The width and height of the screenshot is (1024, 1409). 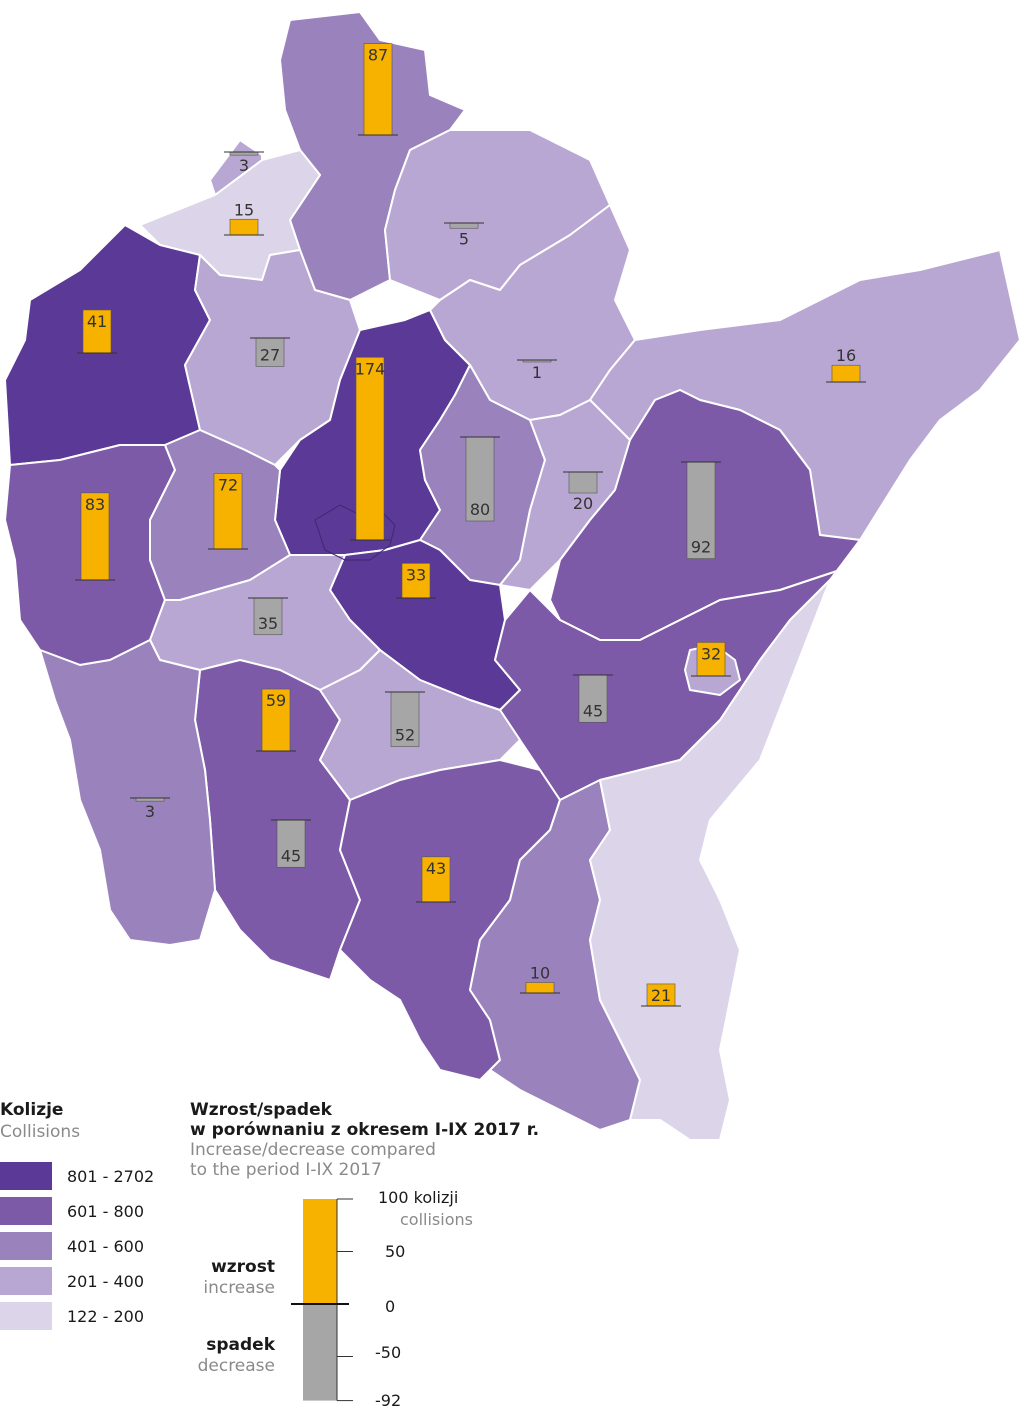 What do you see at coordinates (105, 1246) in the screenshot?
I see `legend-class-label: 401 - 600` at bounding box center [105, 1246].